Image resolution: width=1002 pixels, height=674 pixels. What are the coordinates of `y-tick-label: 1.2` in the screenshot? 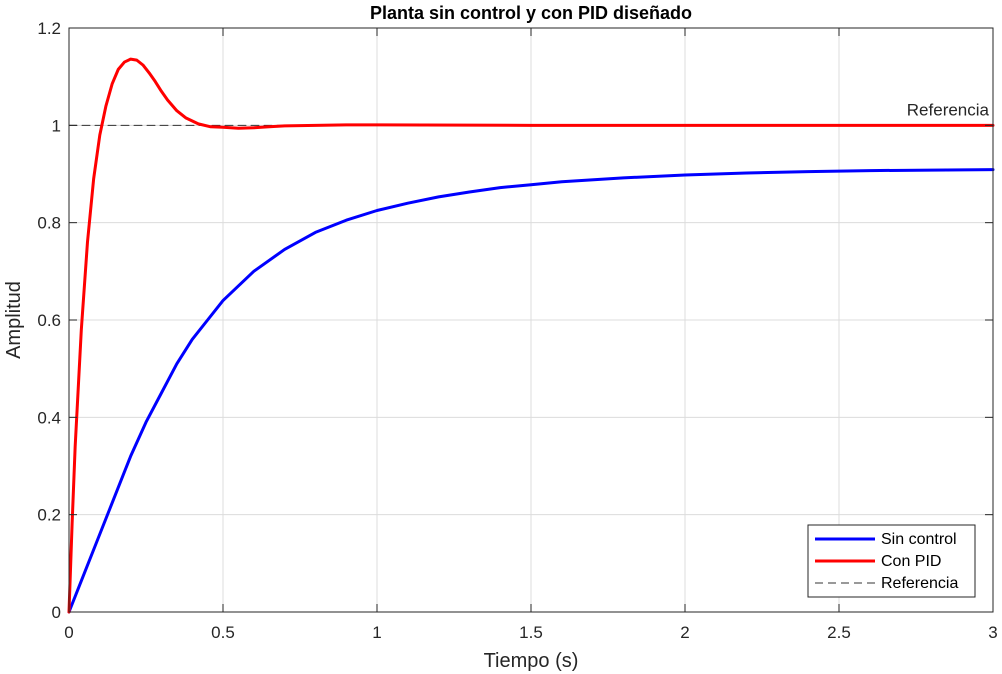 It's located at (49, 28).